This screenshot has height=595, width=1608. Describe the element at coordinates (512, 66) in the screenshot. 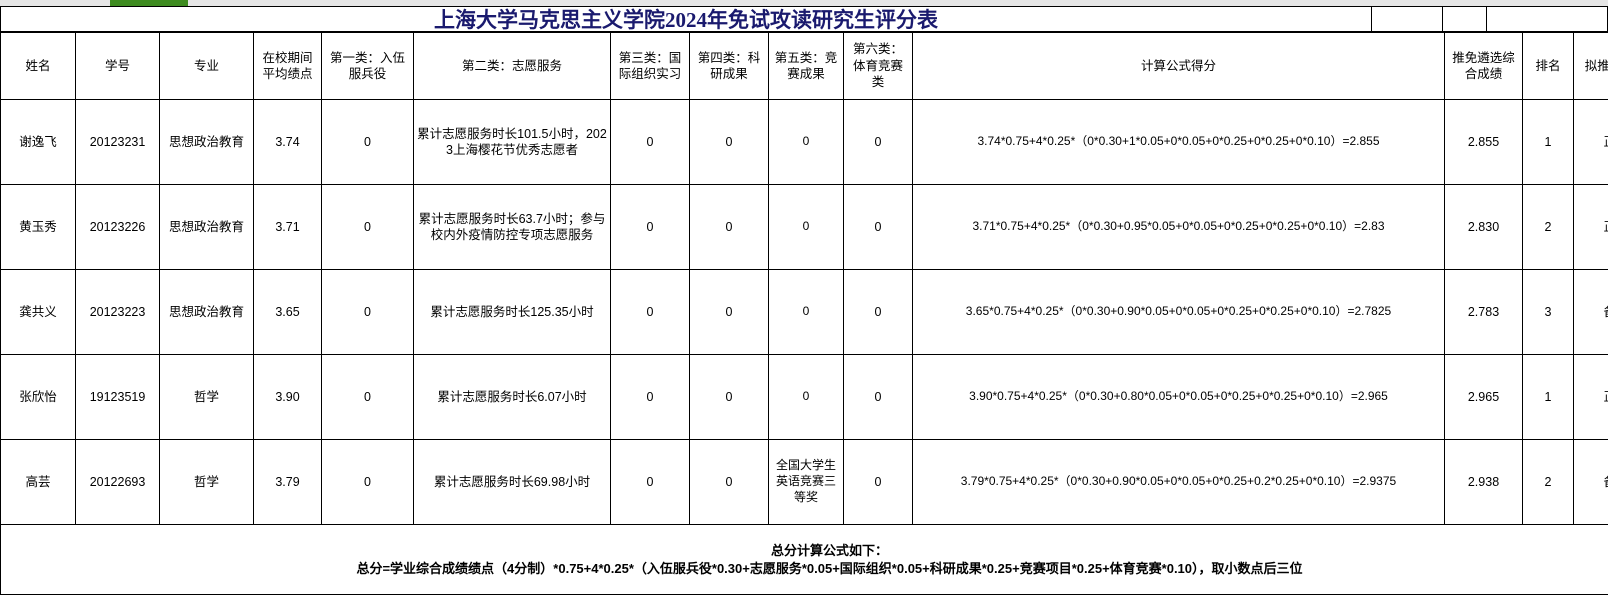

I see `column-header-cat2: 第二类：志愿服务` at that location.